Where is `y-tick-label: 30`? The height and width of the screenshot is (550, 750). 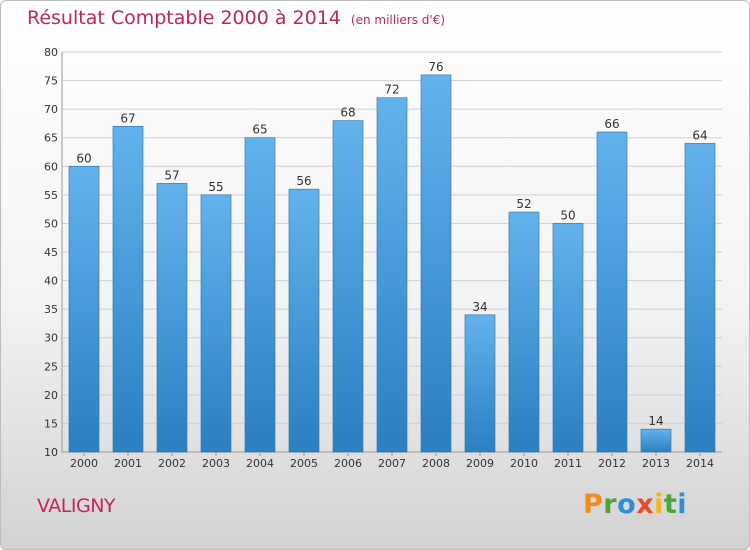 y-tick-label: 30 is located at coordinates (51, 338).